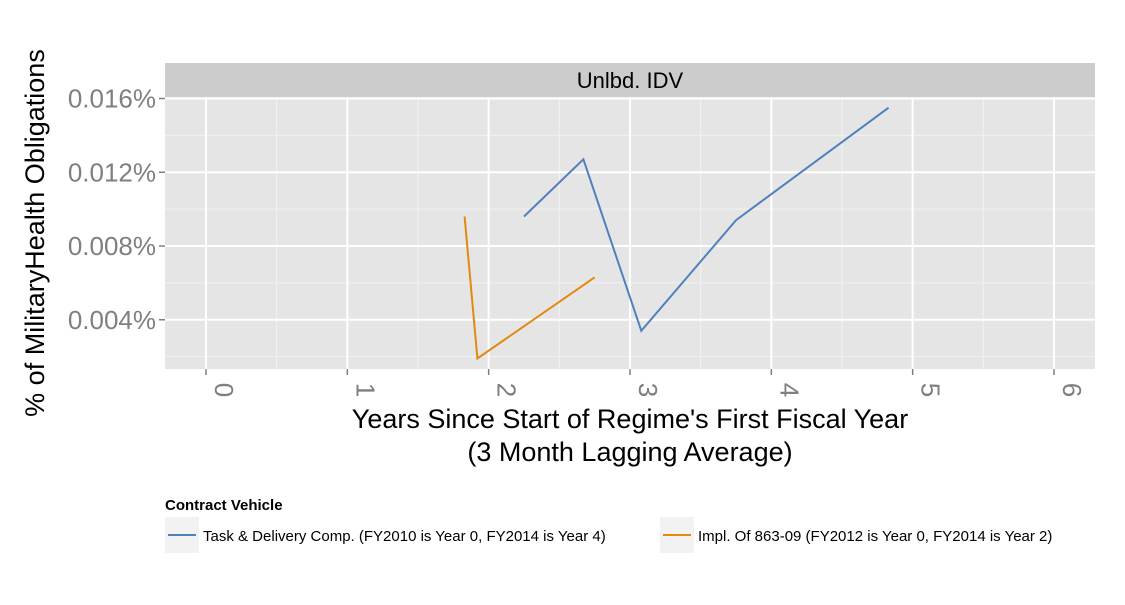 This screenshot has height=605, width=1125. Describe the element at coordinates (224, 505) in the screenshot. I see `legend-title: Contract Vehicle` at that location.